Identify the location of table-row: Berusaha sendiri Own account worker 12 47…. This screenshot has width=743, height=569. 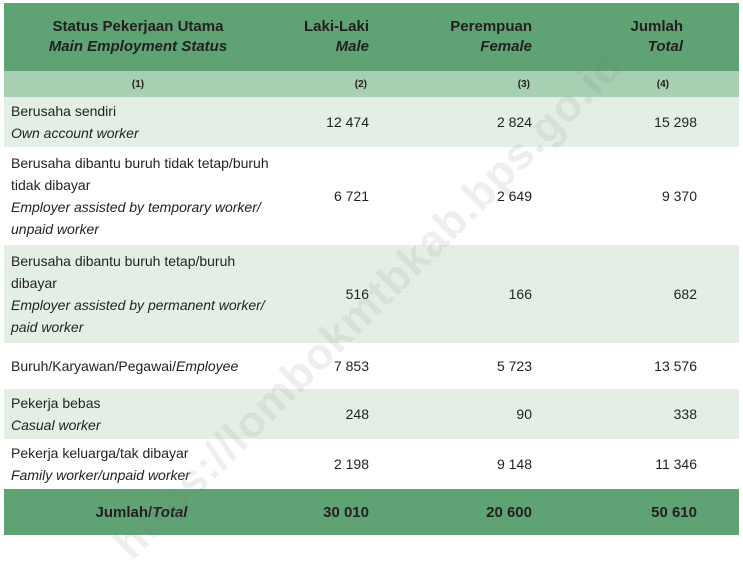
(371, 122).